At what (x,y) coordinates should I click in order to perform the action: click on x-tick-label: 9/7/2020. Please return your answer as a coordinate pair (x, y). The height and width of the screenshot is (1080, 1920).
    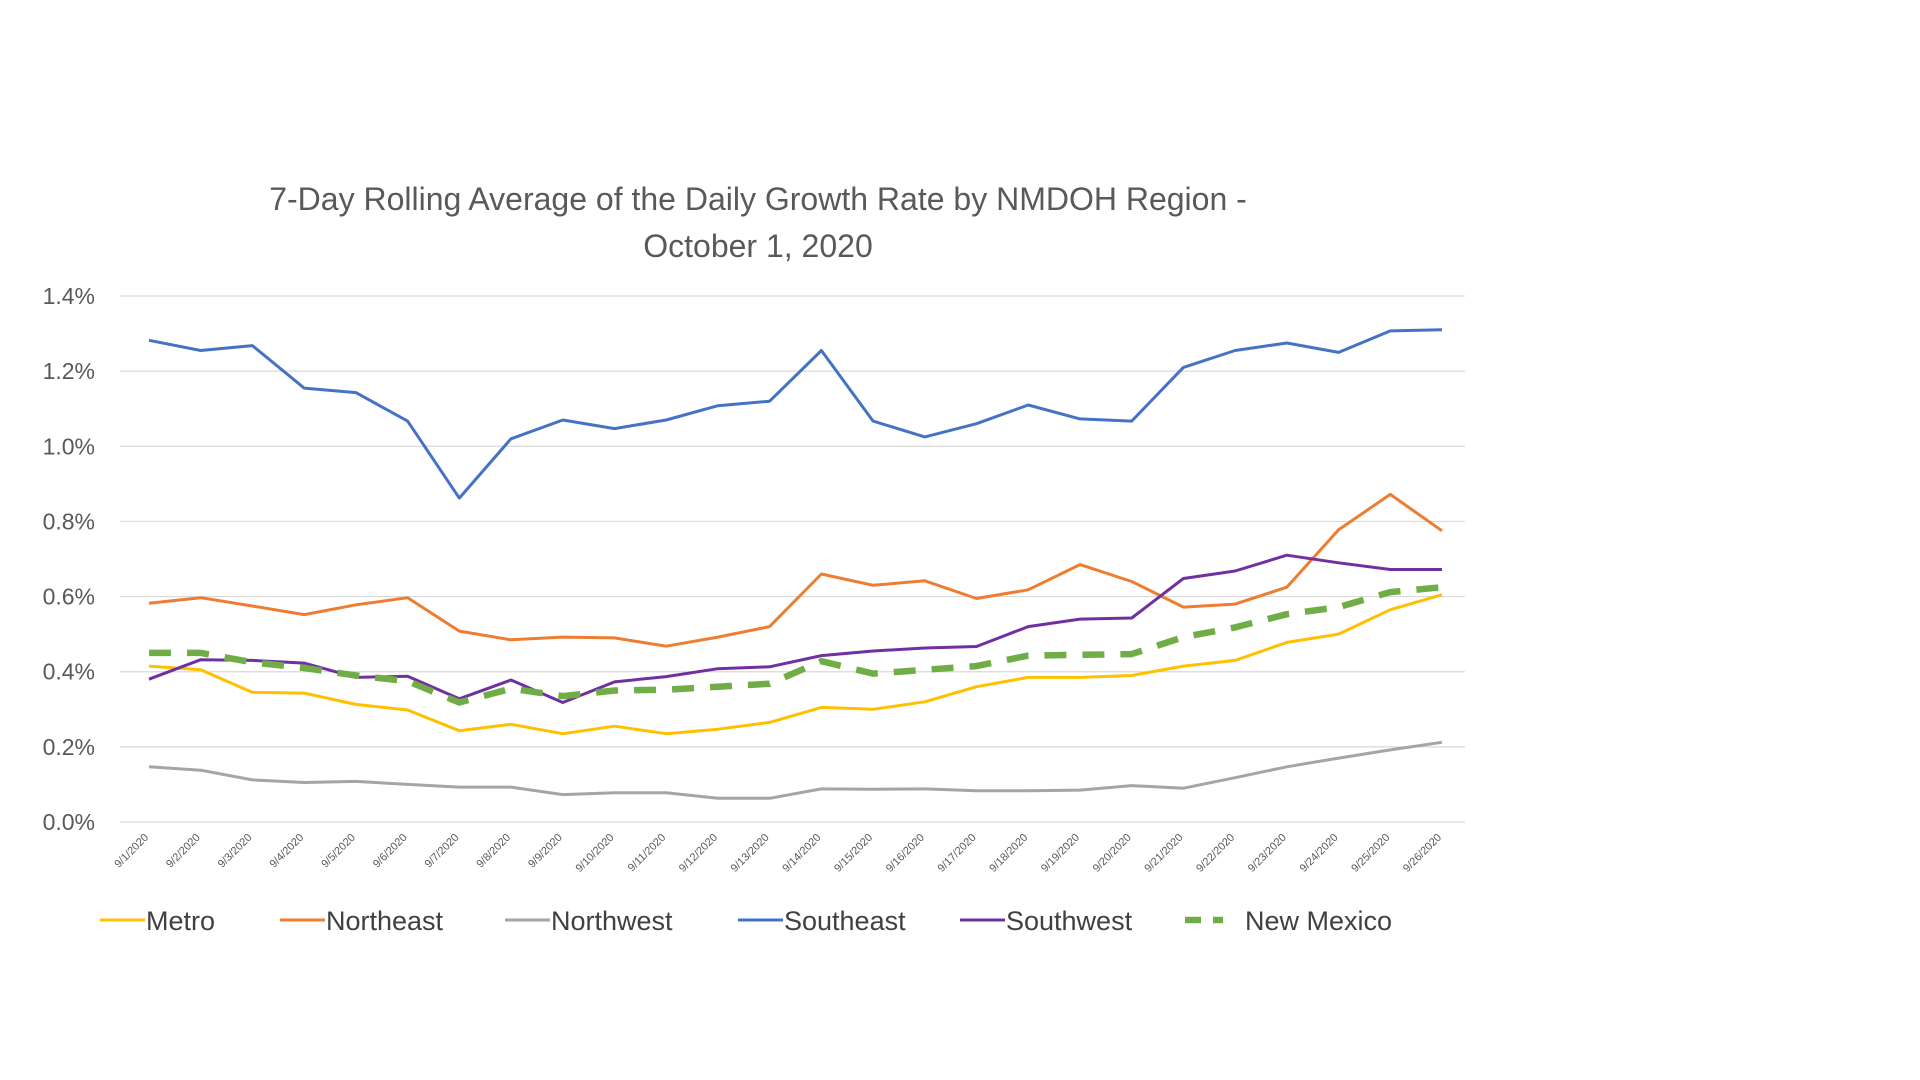
    Looking at the image, I should click on (442, 851).